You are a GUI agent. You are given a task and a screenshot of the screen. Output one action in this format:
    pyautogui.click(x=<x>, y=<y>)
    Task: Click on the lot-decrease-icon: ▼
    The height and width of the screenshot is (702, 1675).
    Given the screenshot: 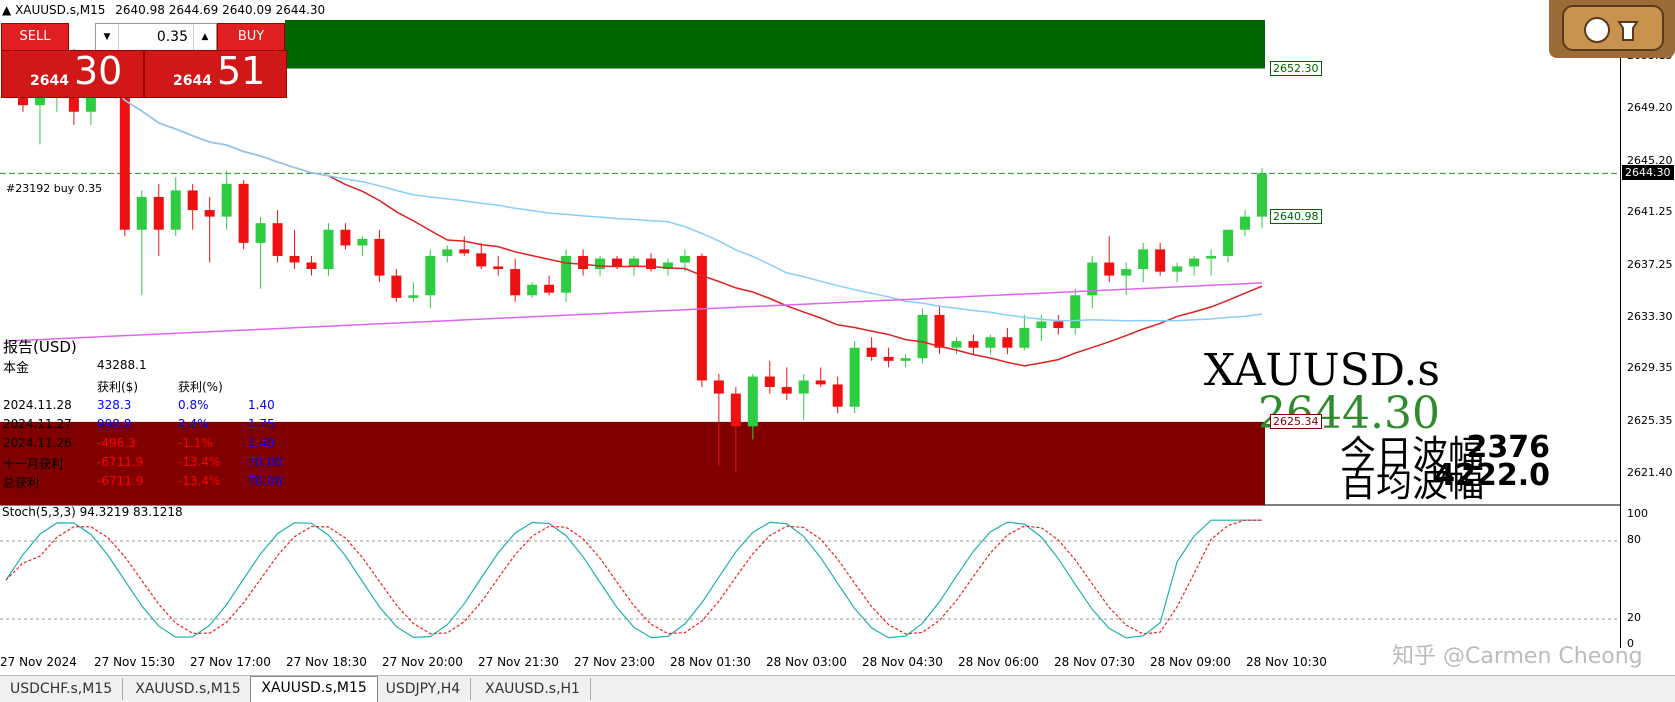 What is the action you would take?
    pyautogui.click(x=107, y=37)
    